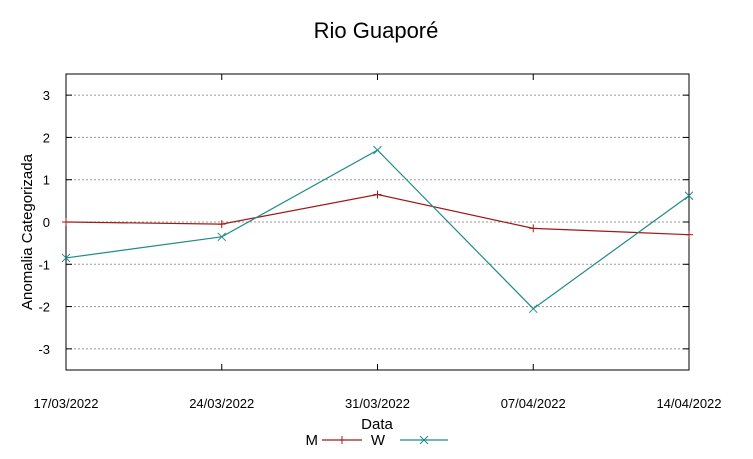 This screenshot has width=753, height=459. What do you see at coordinates (376, 30) in the screenshot?
I see `chart-title: Rio Guaporé` at bounding box center [376, 30].